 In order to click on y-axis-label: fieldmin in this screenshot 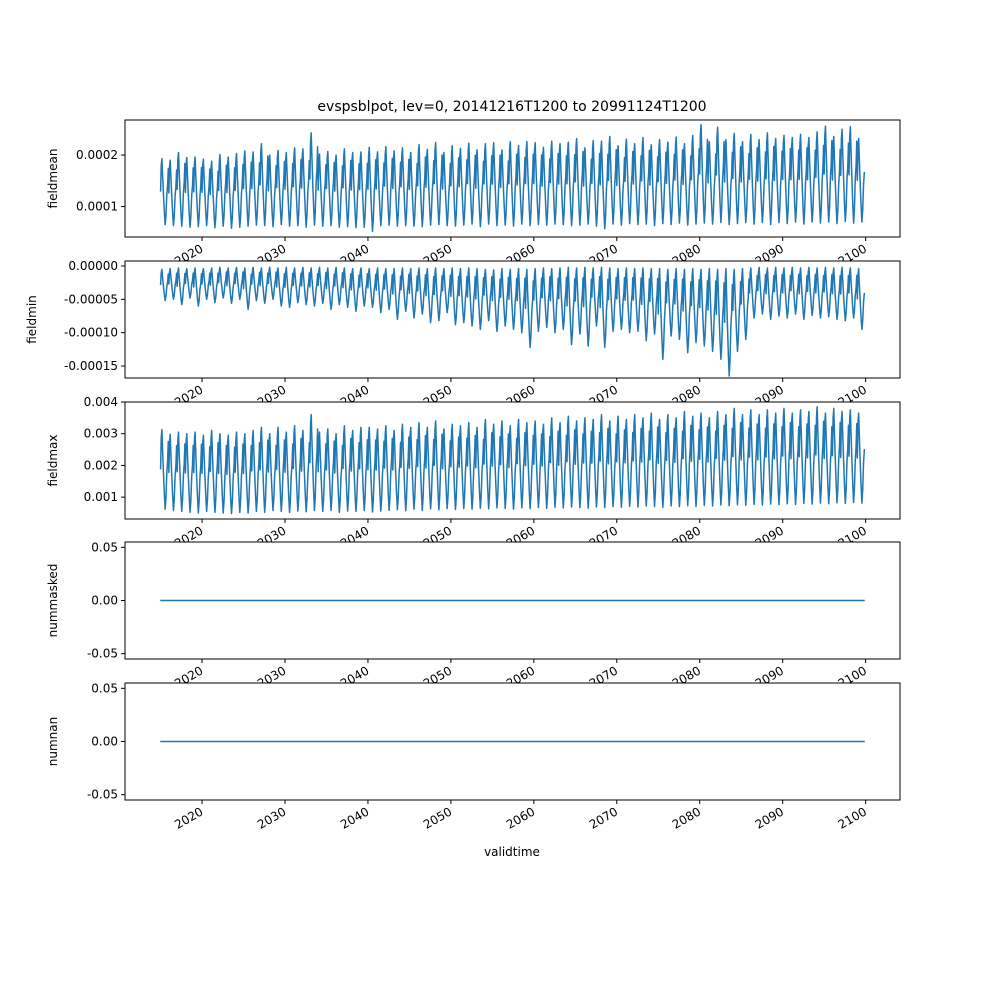, I will do `click(32, 319)`.